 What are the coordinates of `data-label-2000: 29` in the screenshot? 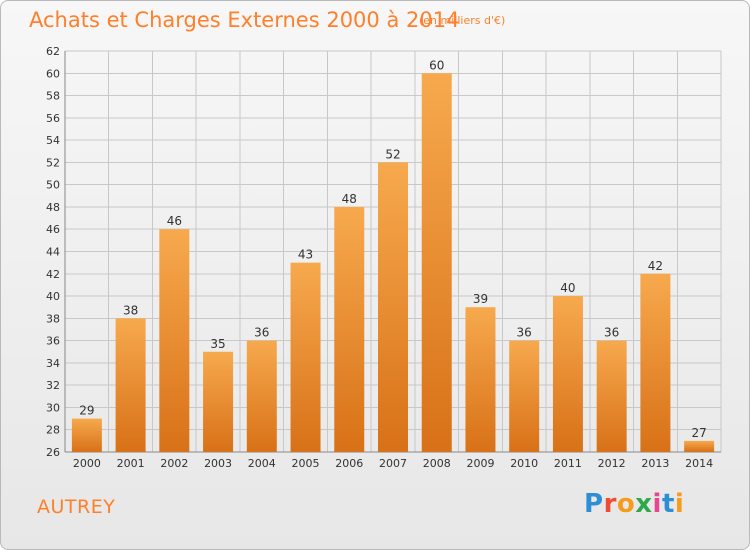 It's located at (86, 411).